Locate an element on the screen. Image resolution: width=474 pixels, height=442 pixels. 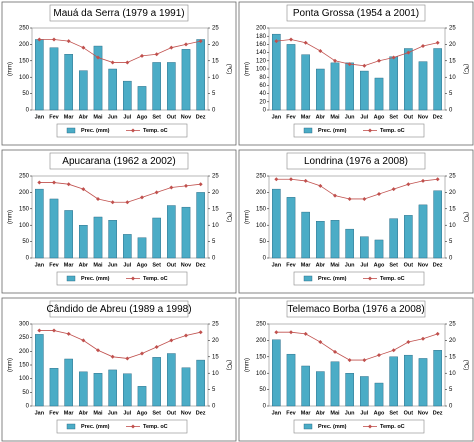
y-tick-label: 140 is located at coordinates (261, 53).